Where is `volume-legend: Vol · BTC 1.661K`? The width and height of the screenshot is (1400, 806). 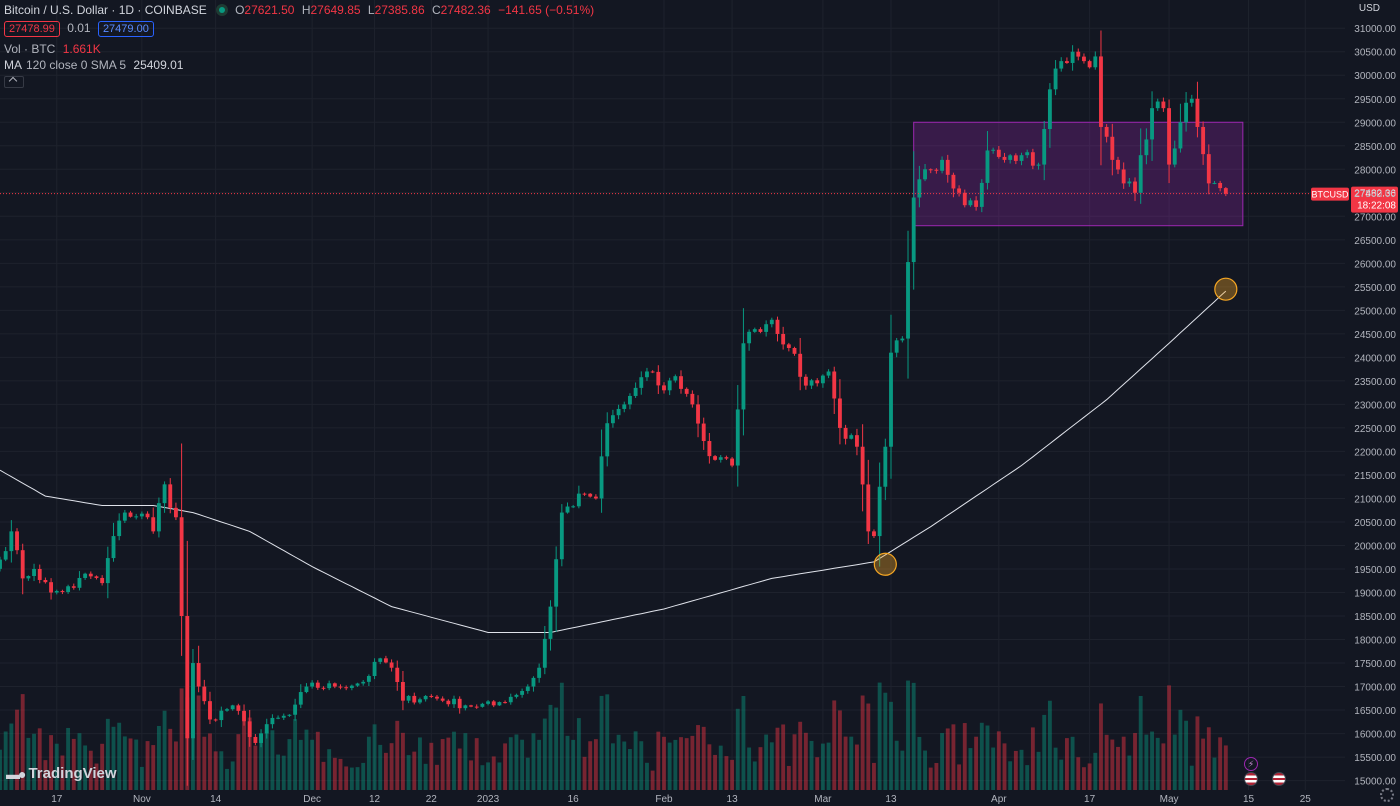 volume-legend: Vol · BTC 1.661K is located at coordinates (54, 49).